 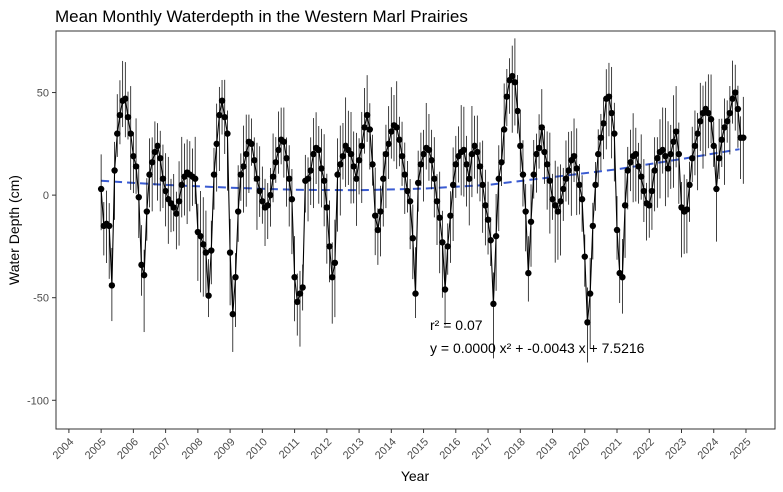 What do you see at coordinates (289, 448) in the screenshot?
I see `x-tick-label: 2011` at bounding box center [289, 448].